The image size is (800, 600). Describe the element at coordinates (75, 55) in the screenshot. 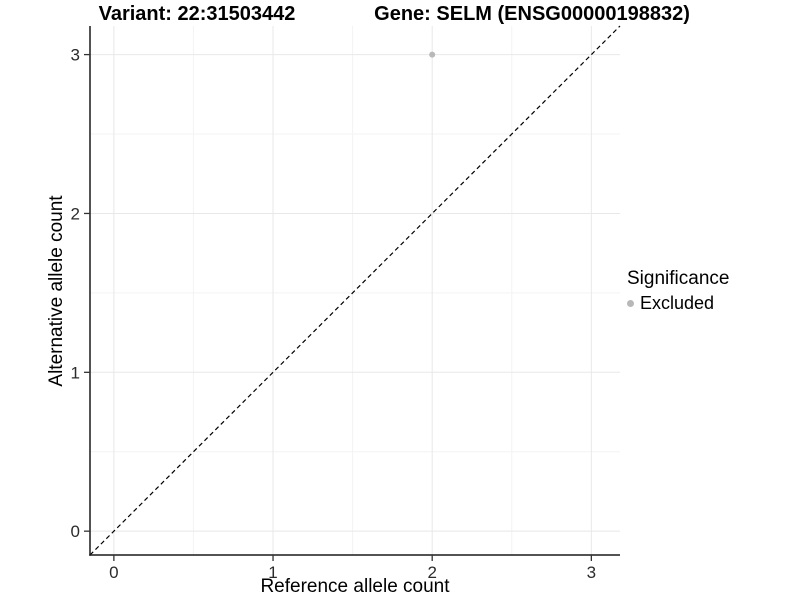

I see `y-tick-label: 3` at that location.